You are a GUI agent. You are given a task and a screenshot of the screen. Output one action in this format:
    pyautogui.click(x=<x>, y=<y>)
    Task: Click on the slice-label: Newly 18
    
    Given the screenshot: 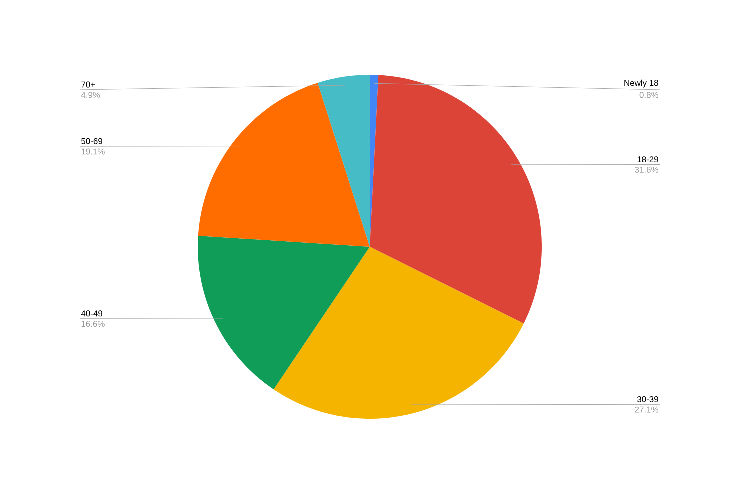 What is the action you would take?
    pyautogui.click(x=641, y=84)
    